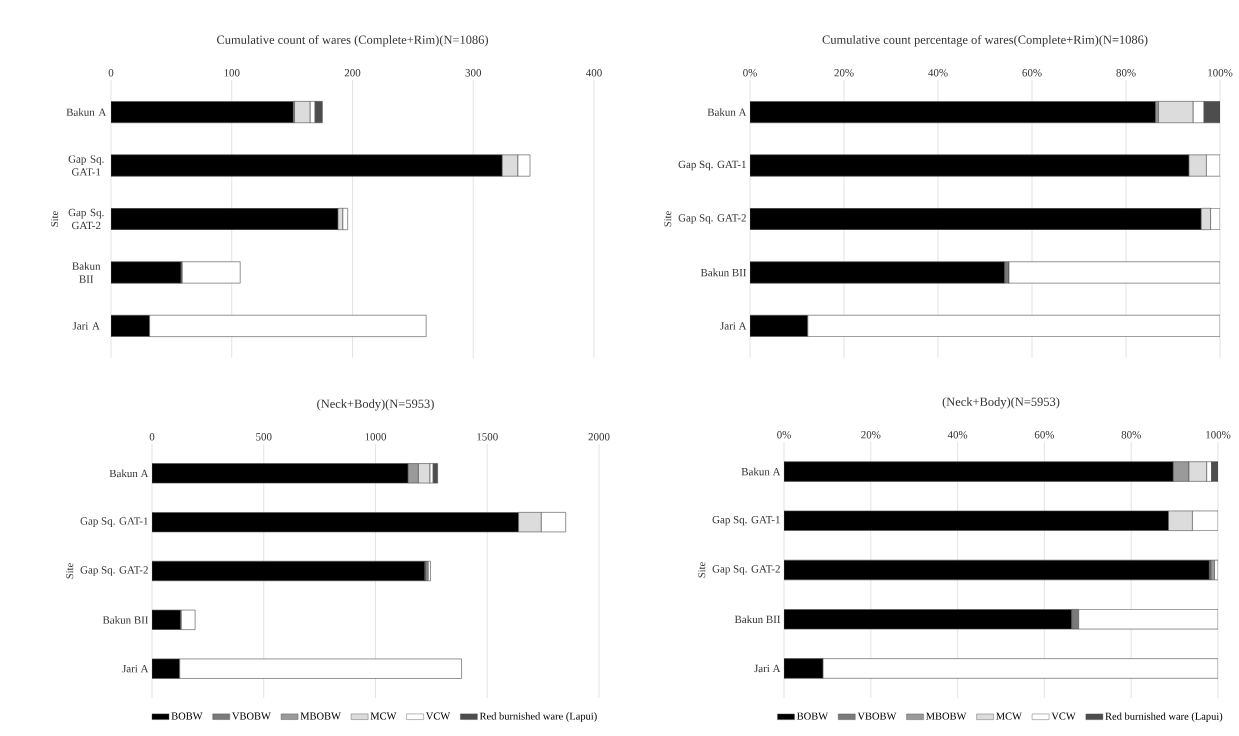  Describe the element at coordinates (473, 73) in the screenshot. I see `x-tick-label: 300` at that location.